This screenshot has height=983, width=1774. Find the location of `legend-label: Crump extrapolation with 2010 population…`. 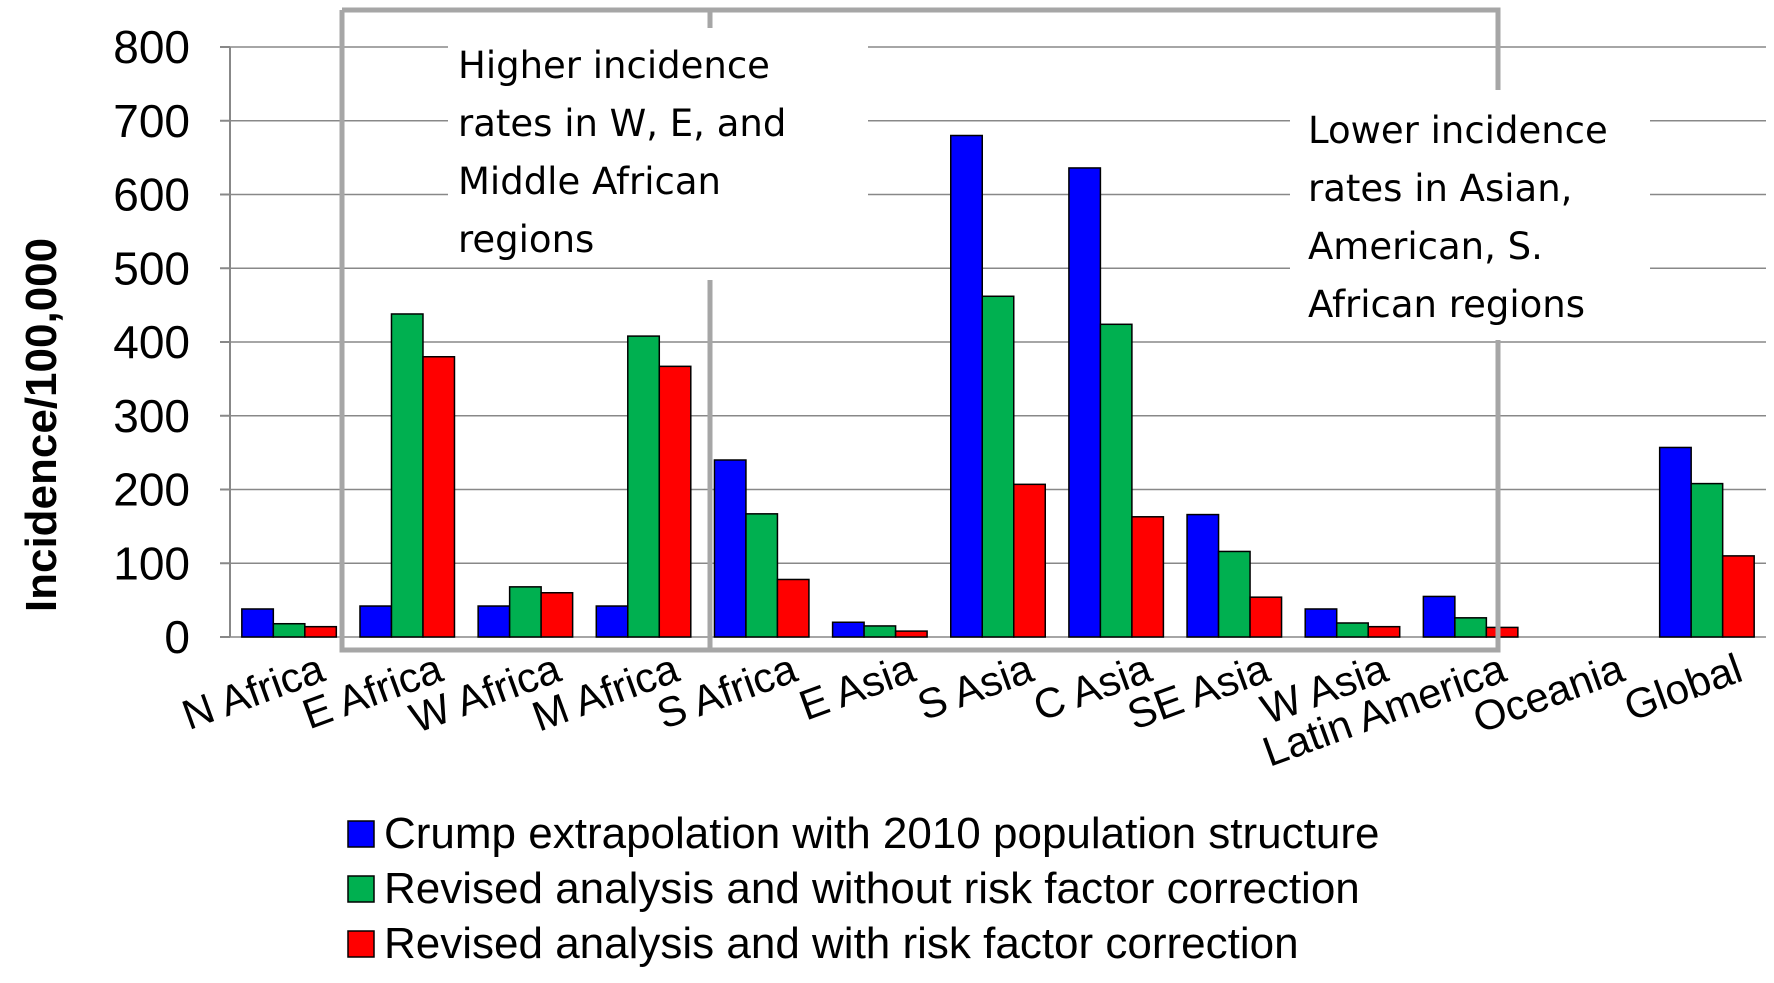

legend-label: Crump extrapolation with 2010 population… is located at coordinates (881, 833).